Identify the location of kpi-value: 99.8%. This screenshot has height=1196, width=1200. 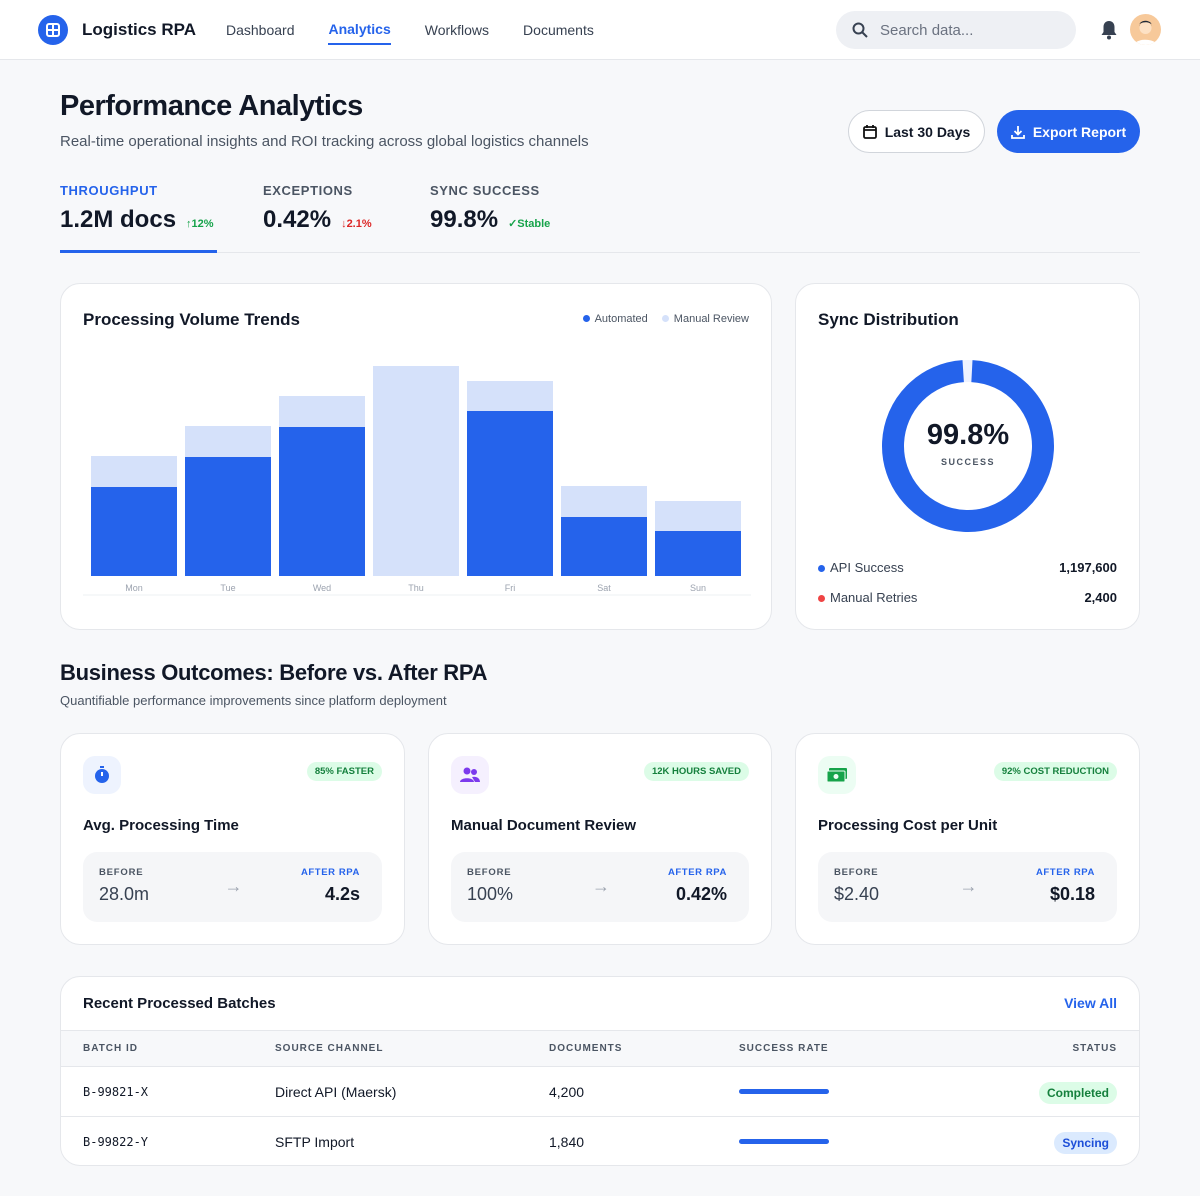
(464, 219).